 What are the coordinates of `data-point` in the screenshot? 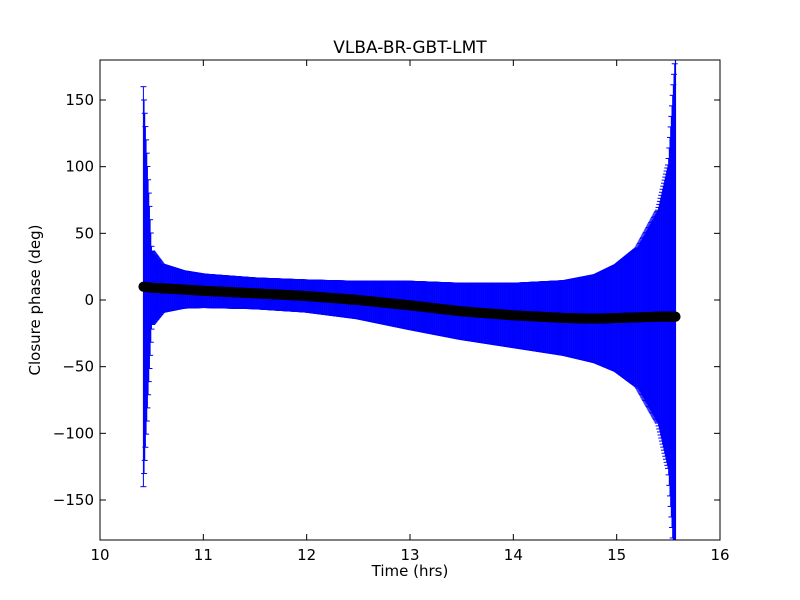 It's located at (675, 316).